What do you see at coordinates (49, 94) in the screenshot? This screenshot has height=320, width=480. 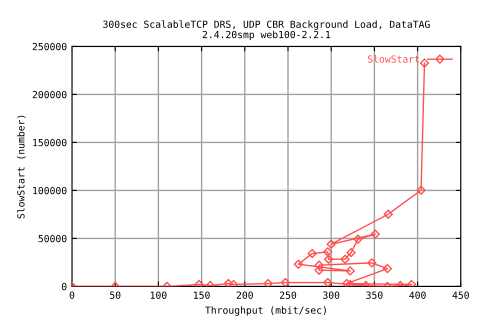 I see `y-tick-label: 200000` at bounding box center [49, 94].